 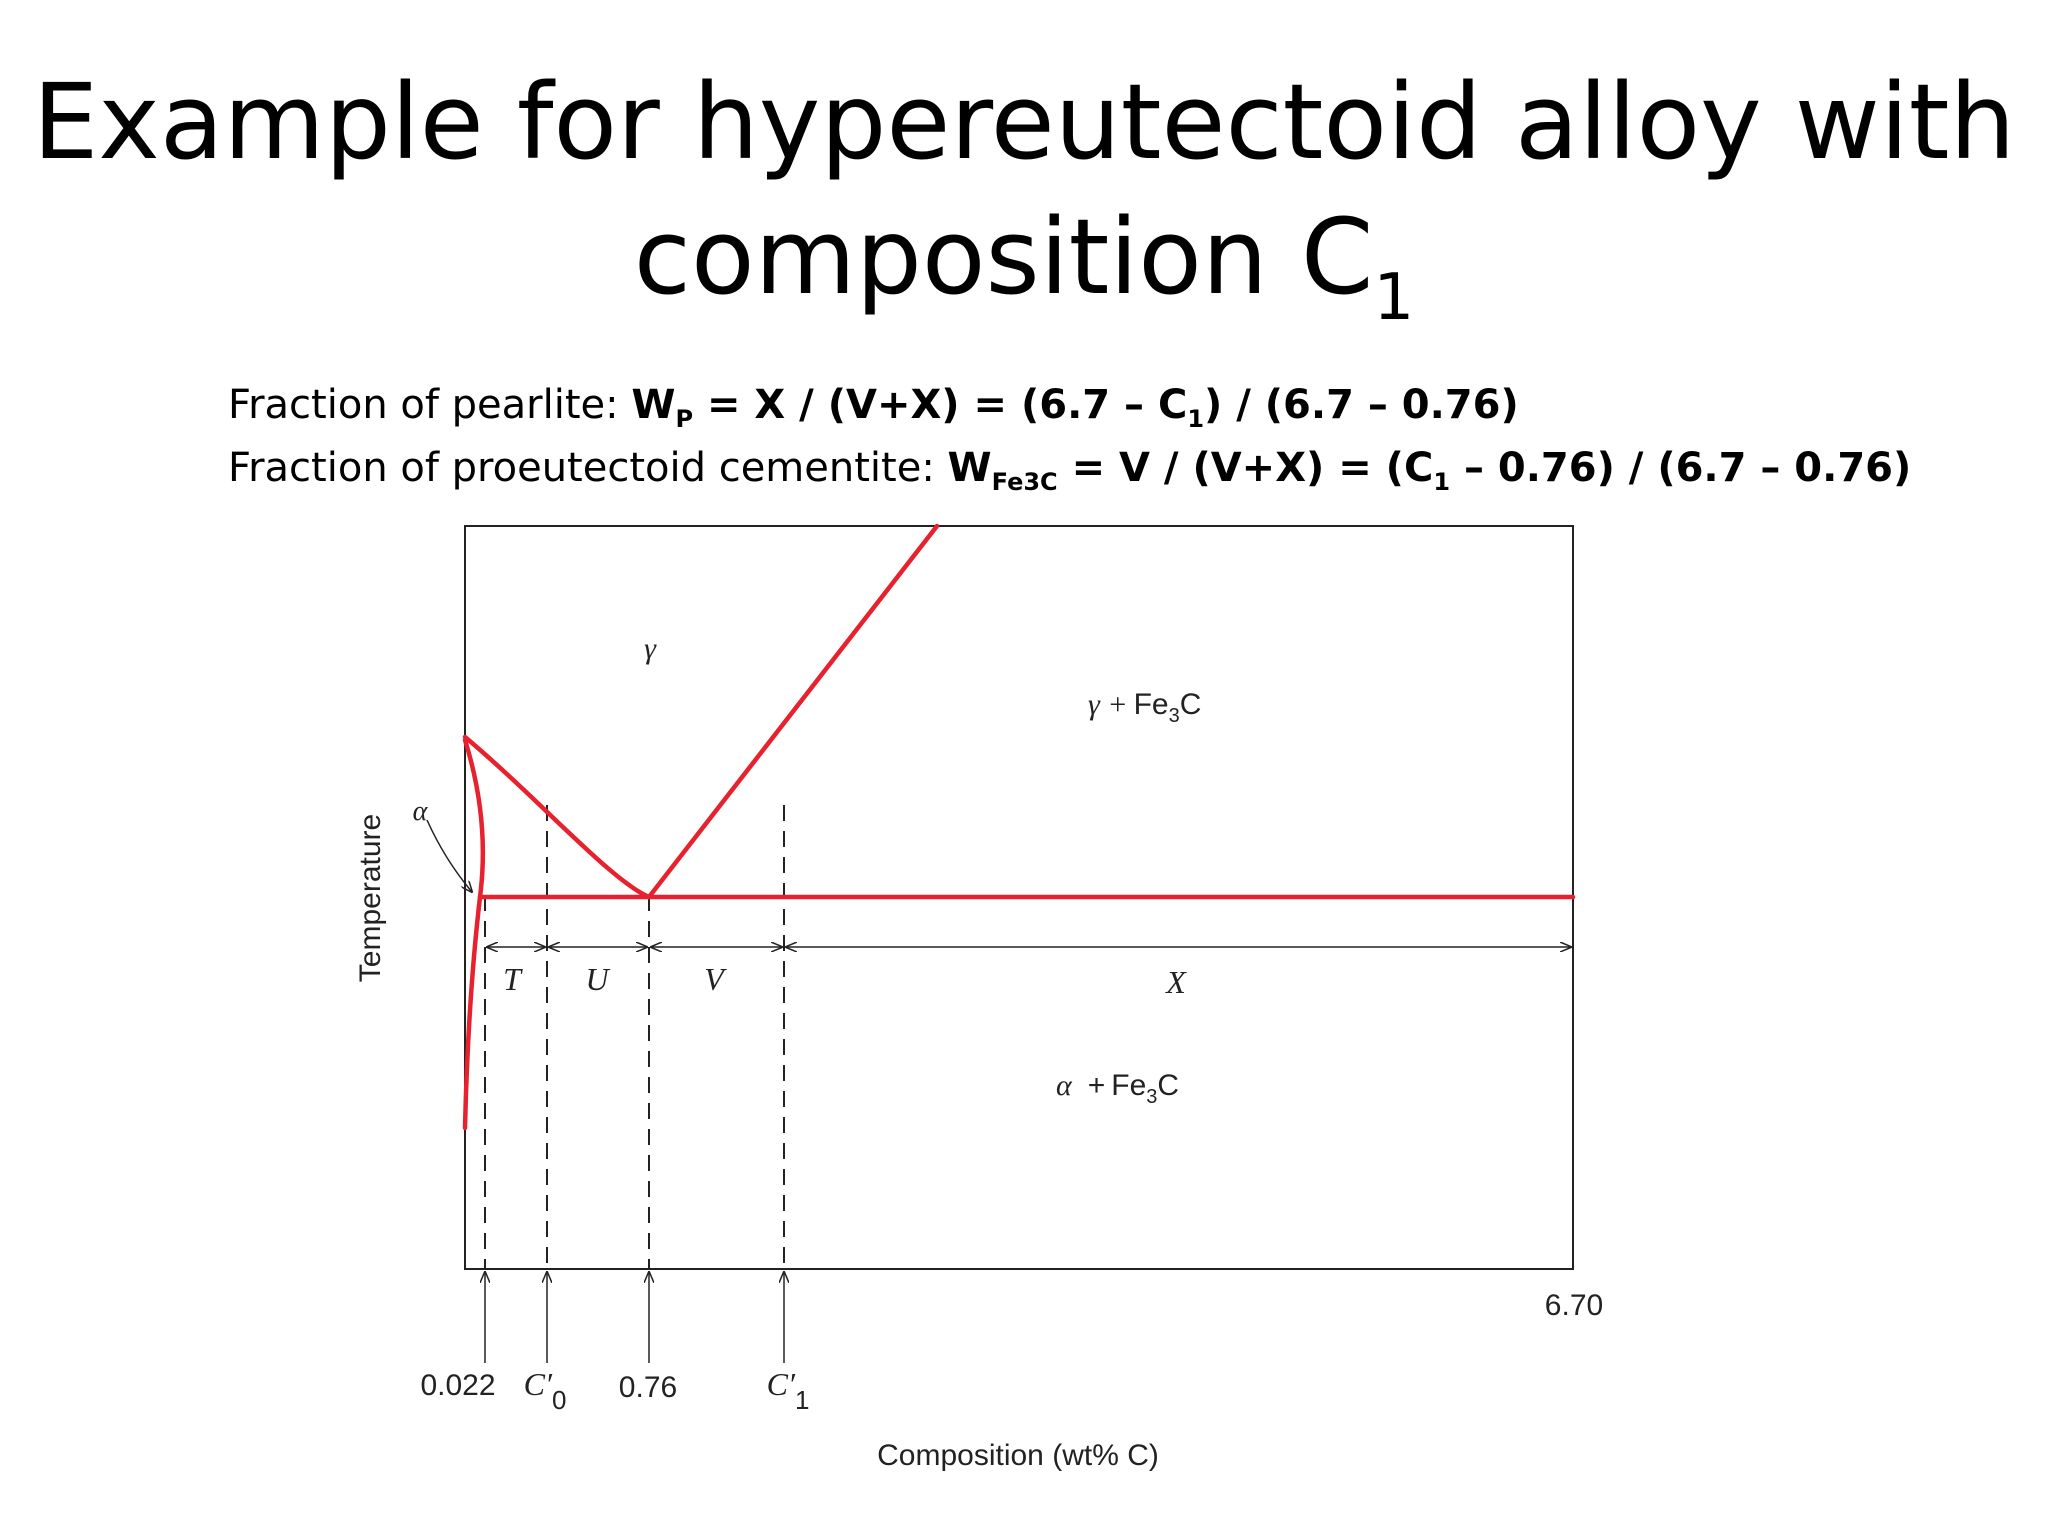 What do you see at coordinates (1018, 1455) in the screenshot?
I see `x-axis-label: Composition (wt% C)` at bounding box center [1018, 1455].